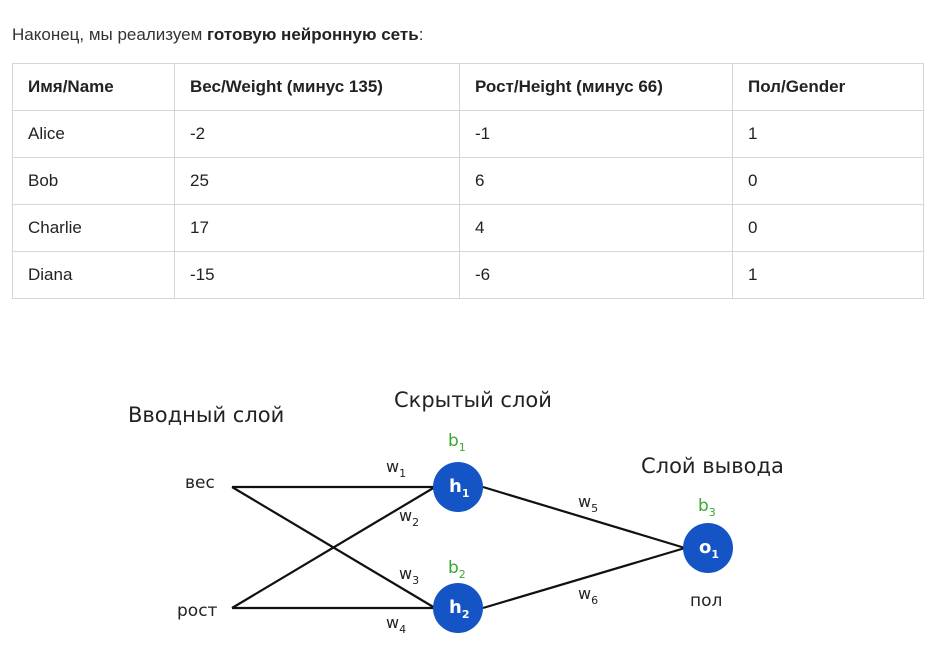 The width and height of the screenshot is (942, 663). What do you see at coordinates (712, 512) in the screenshot?
I see `bias-index: 3` at bounding box center [712, 512].